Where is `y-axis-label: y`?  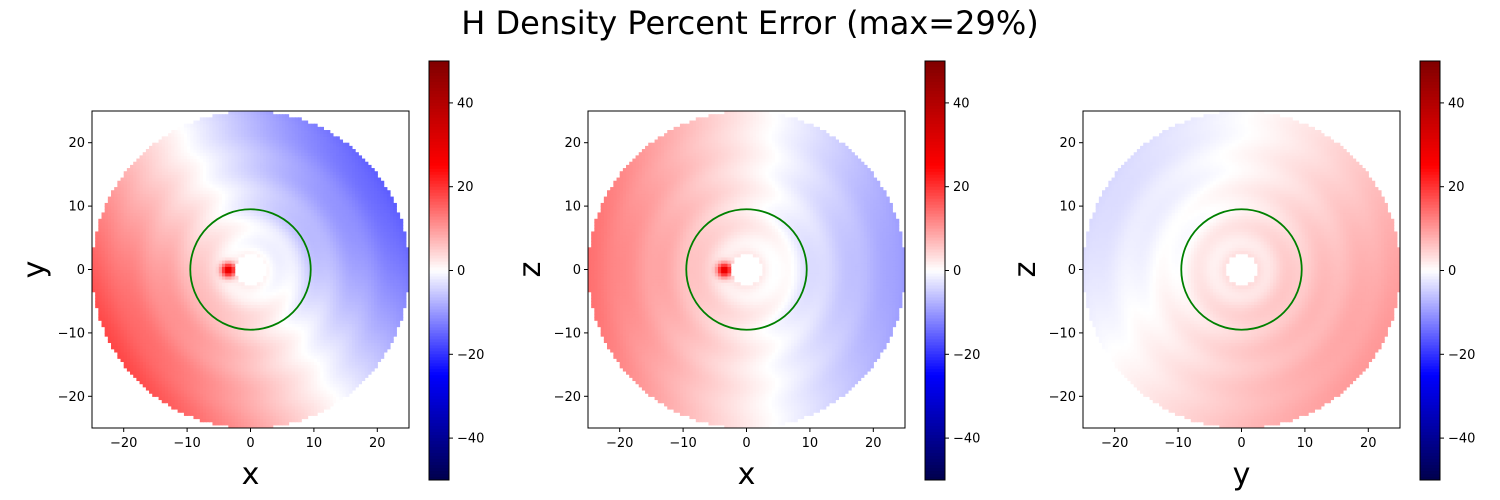
y-axis-label: y is located at coordinates (34, 270).